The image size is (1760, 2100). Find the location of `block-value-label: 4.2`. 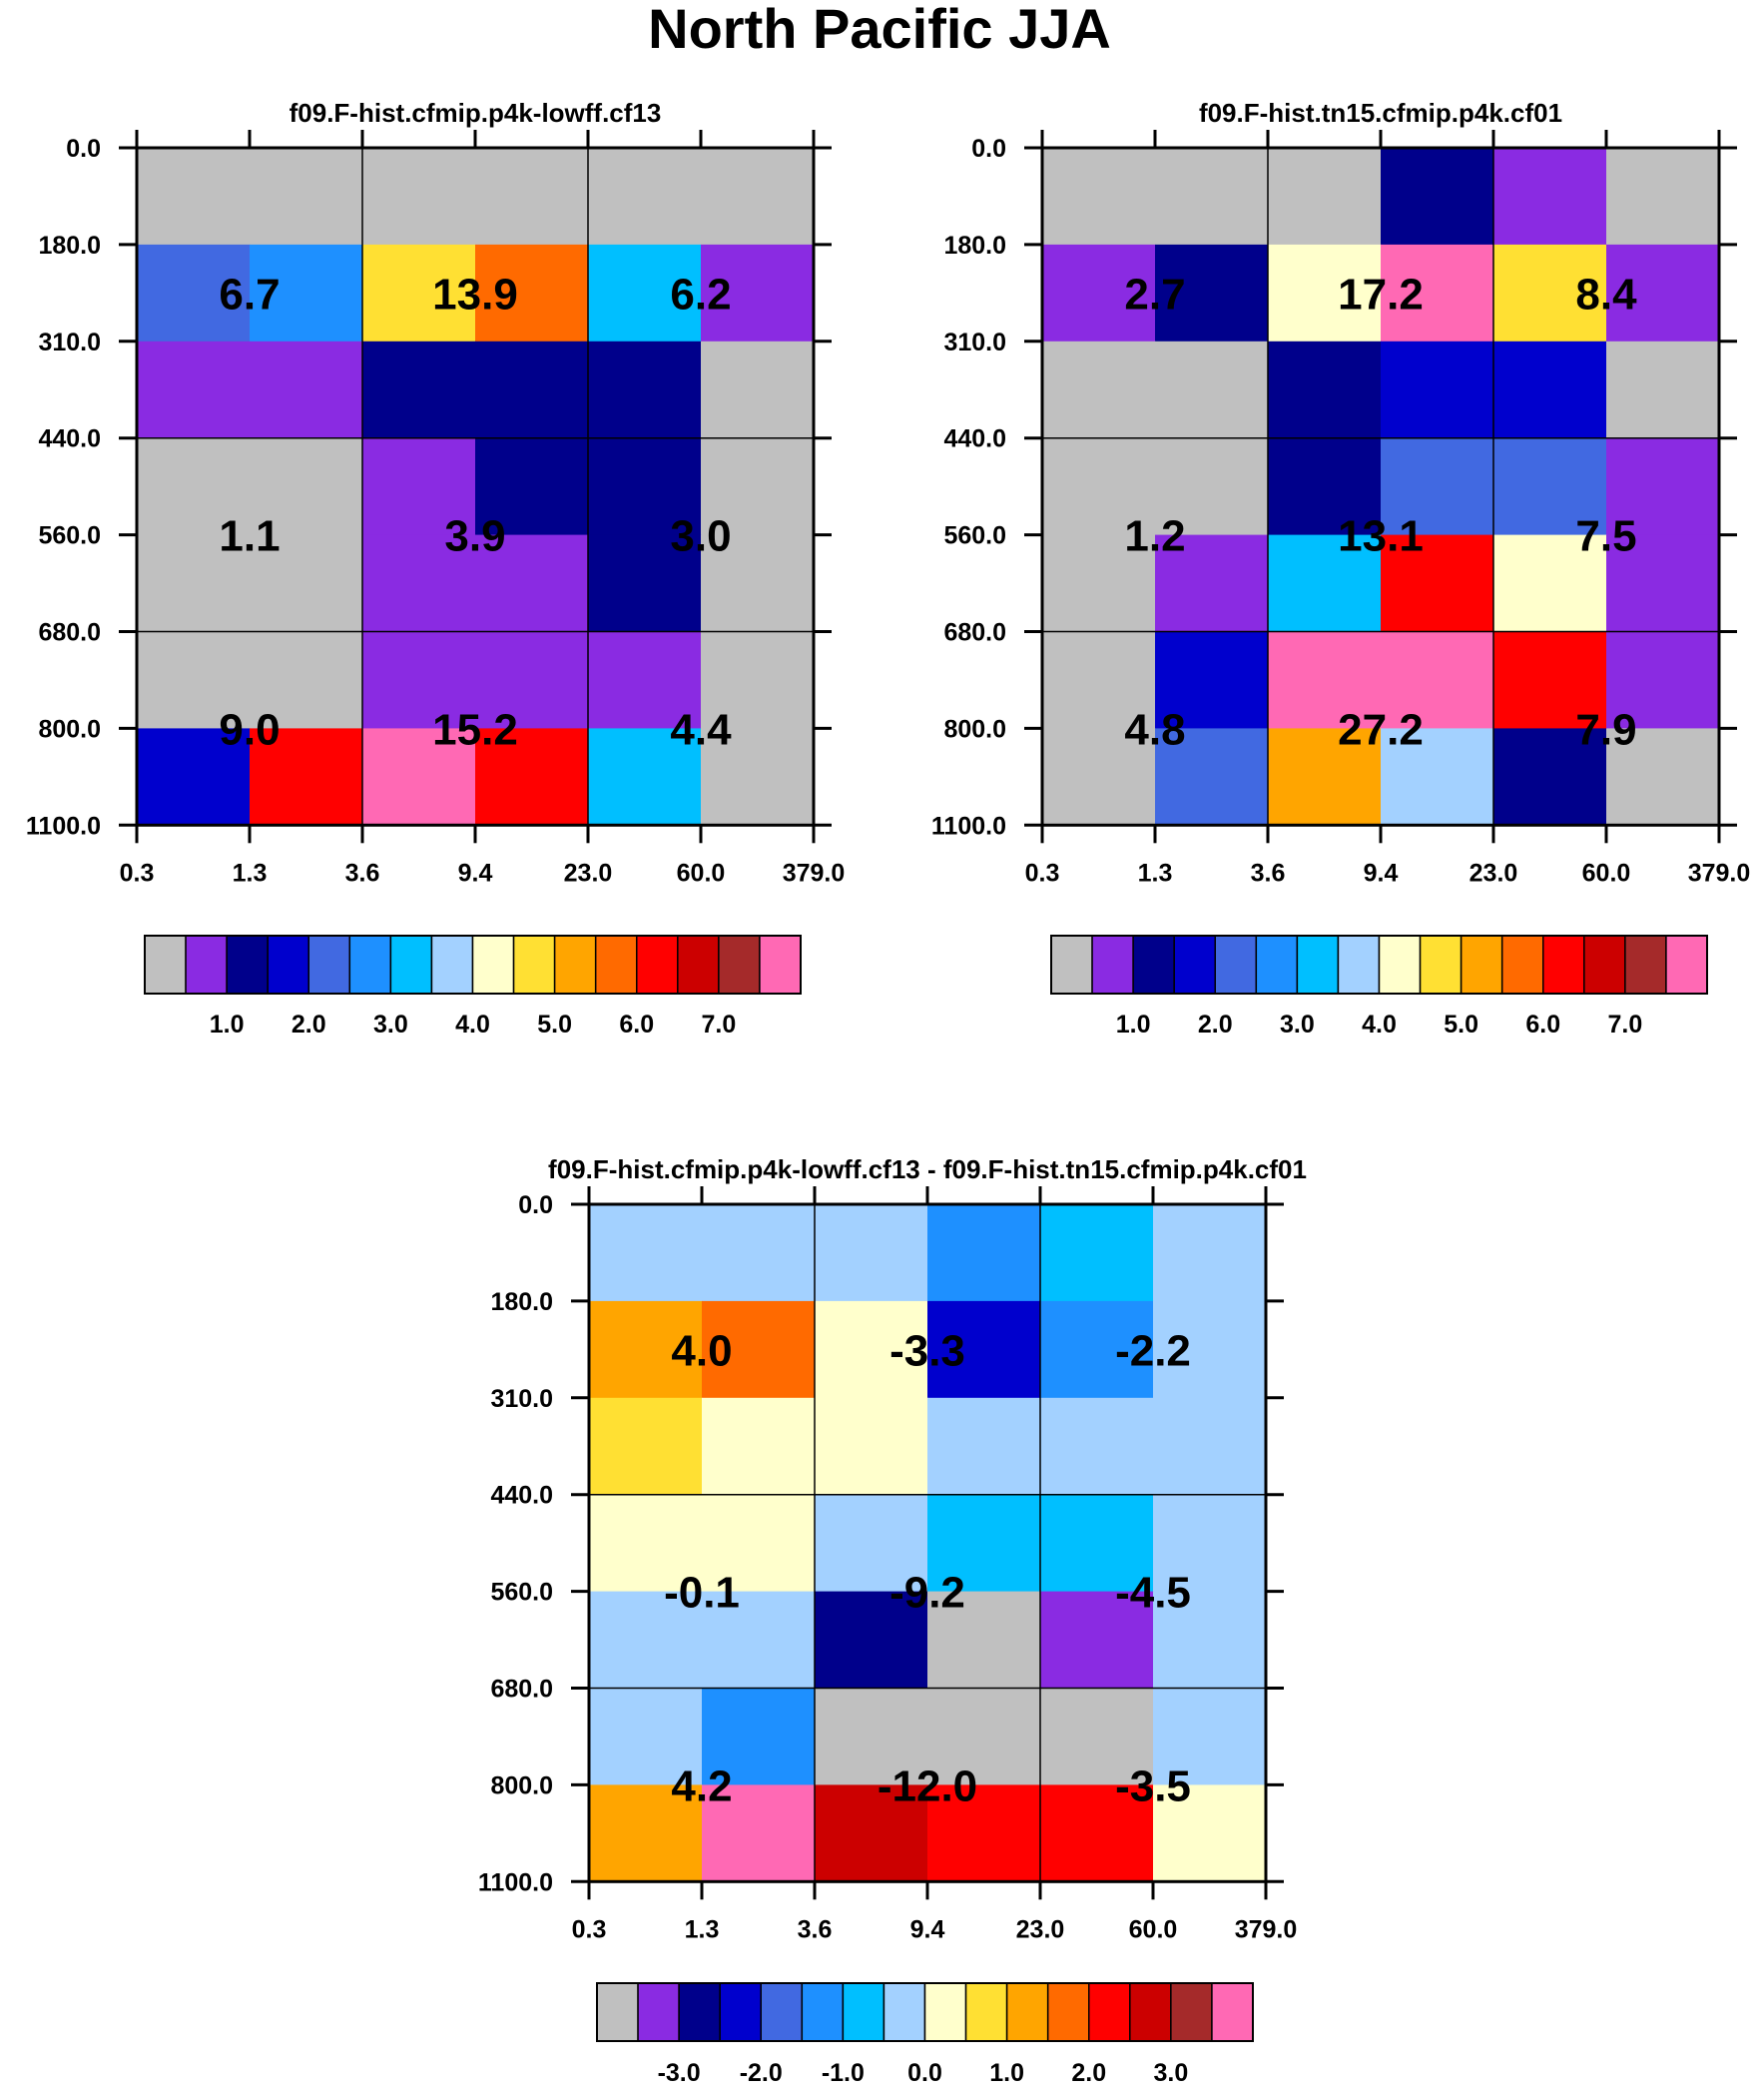

block-value-label: 4.2 is located at coordinates (701, 1785).